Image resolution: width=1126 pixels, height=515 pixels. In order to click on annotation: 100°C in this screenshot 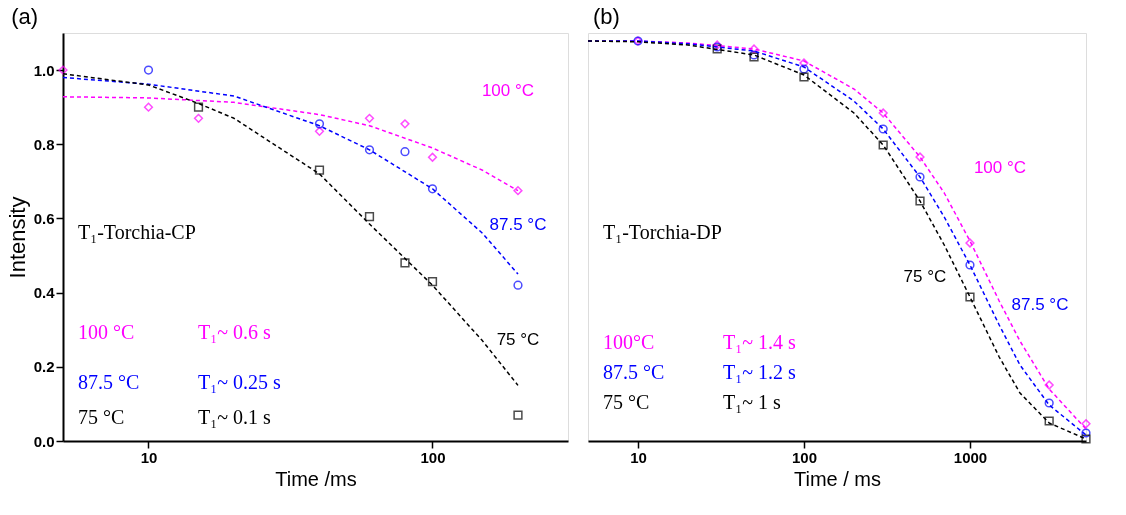, I will do `click(629, 342)`.